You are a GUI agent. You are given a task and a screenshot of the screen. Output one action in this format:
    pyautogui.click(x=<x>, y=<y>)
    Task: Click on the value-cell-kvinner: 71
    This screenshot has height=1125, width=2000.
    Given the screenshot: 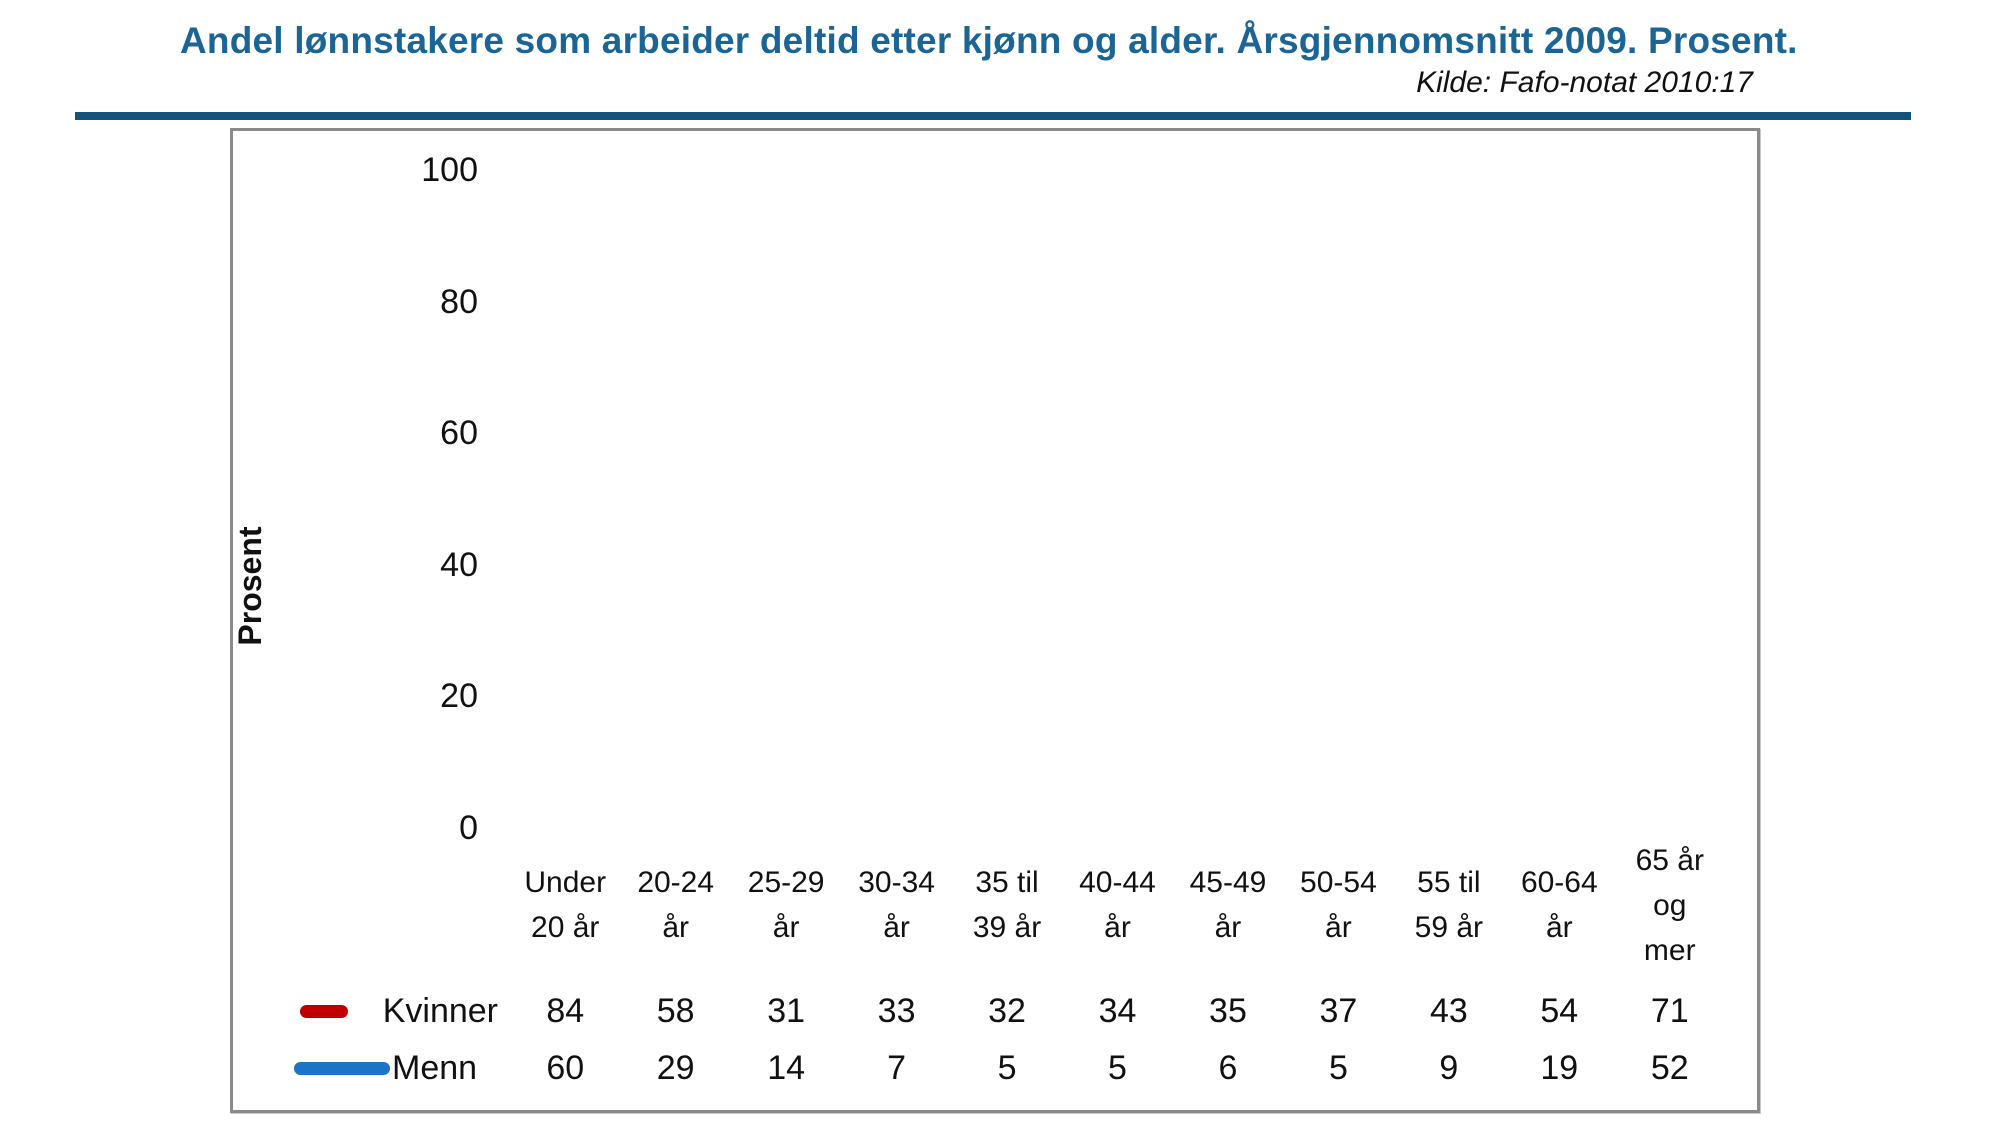 What is the action you would take?
    pyautogui.click(x=1669, y=1010)
    